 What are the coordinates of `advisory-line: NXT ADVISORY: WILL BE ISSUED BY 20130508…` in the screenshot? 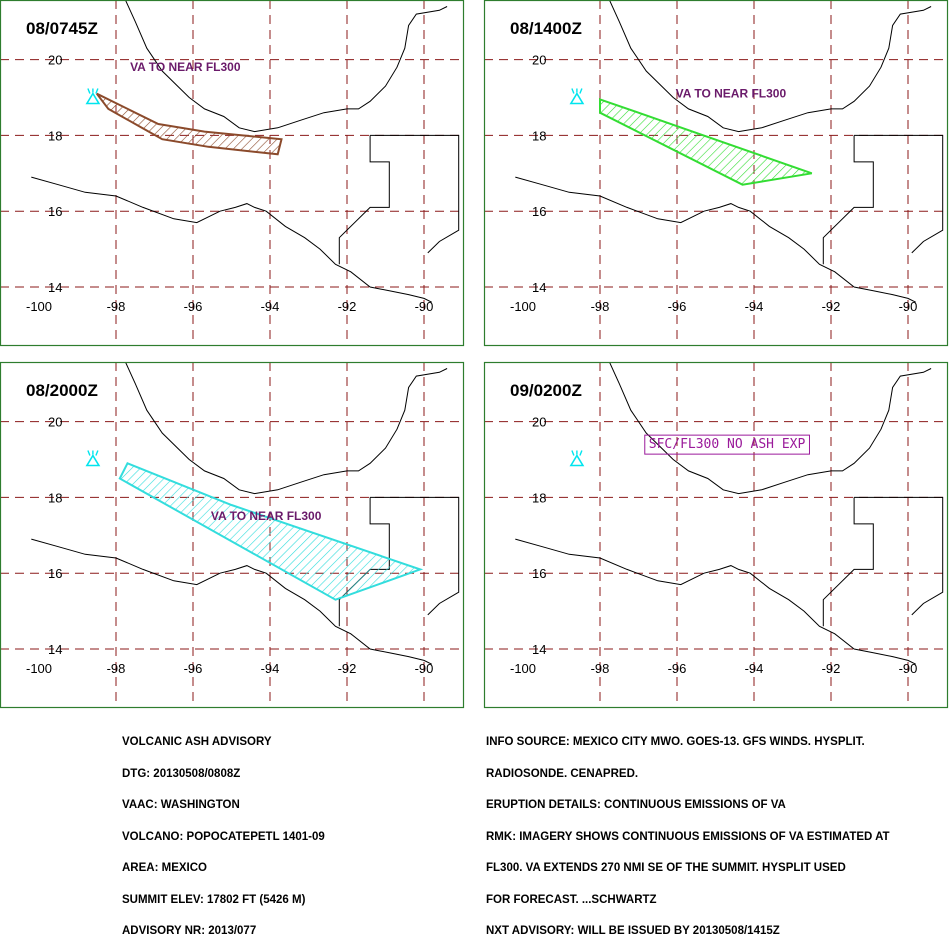 It's located at (633, 931).